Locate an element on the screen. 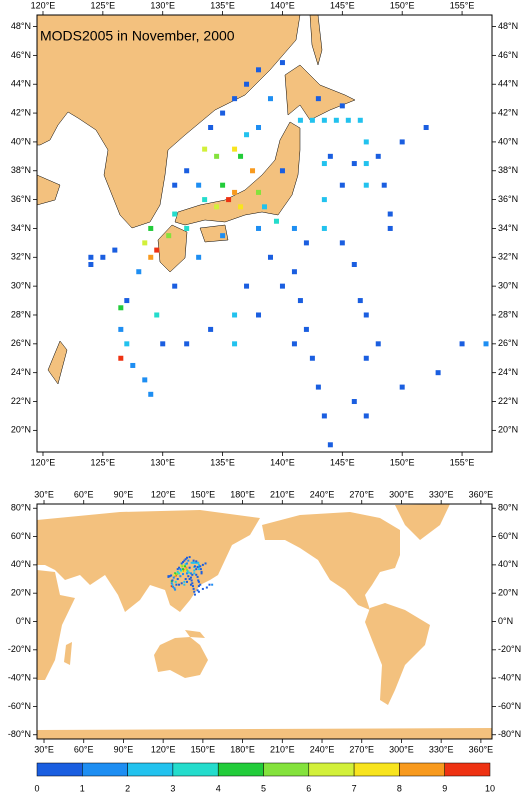 Image resolution: width=529 pixels, height=808 pixels. colorbar-label: 0 is located at coordinates (36, 788).